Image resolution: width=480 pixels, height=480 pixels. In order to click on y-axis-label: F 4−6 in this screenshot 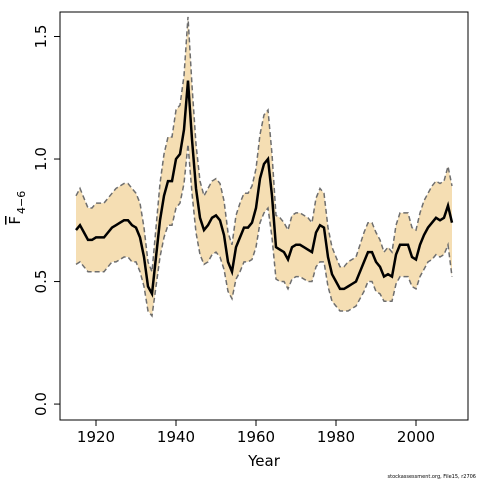, I will do `click(17, 208)`.